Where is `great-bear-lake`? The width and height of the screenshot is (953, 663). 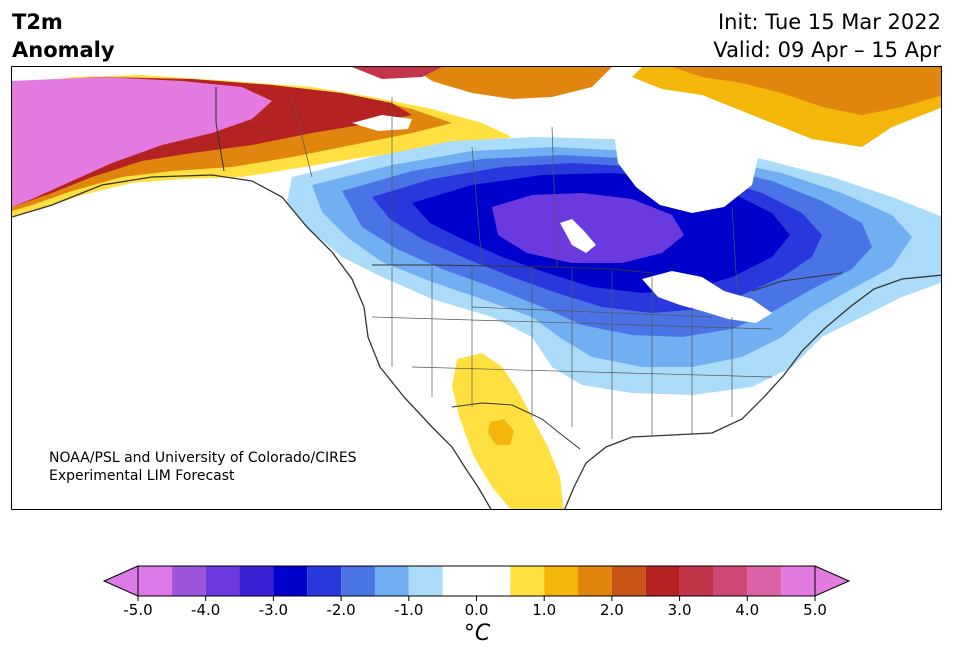
great-bear-lake is located at coordinates (382, 123).